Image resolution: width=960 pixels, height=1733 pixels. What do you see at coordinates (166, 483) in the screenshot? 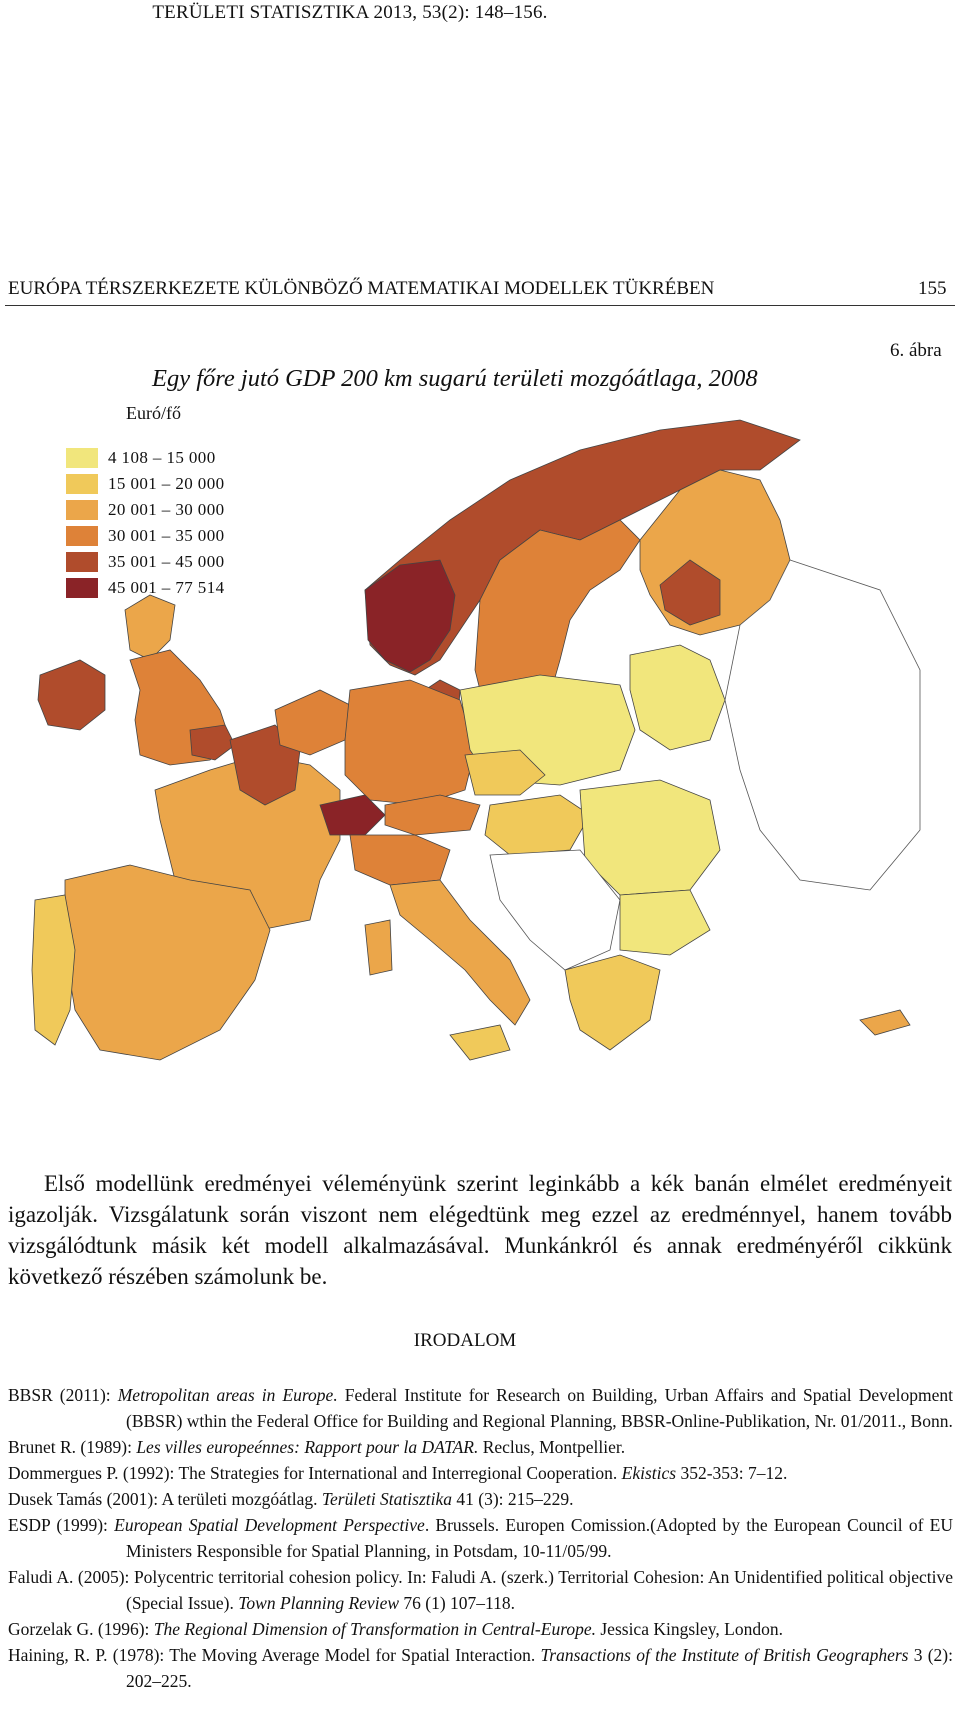
I see `legend-label: 15 001 – 20 000` at bounding box center [166, 483].